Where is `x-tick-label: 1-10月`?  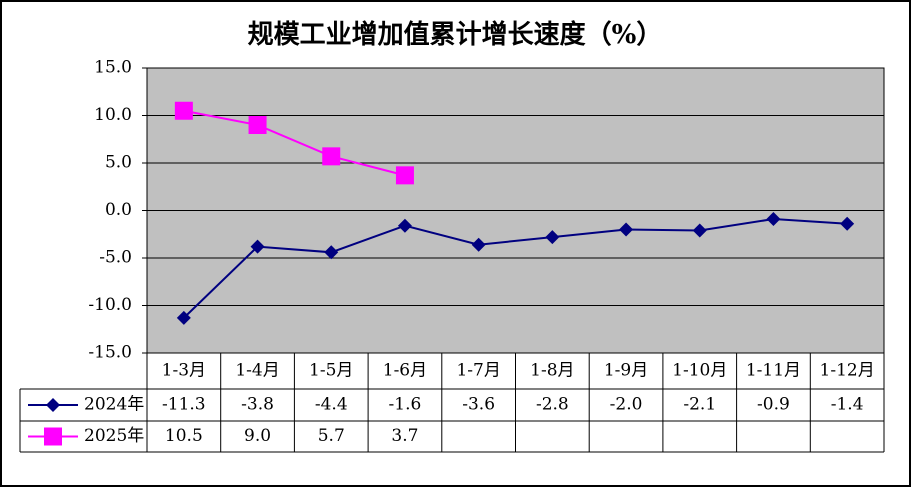
x-tick-label: 1-10月 is located at coordinates (699, 371).